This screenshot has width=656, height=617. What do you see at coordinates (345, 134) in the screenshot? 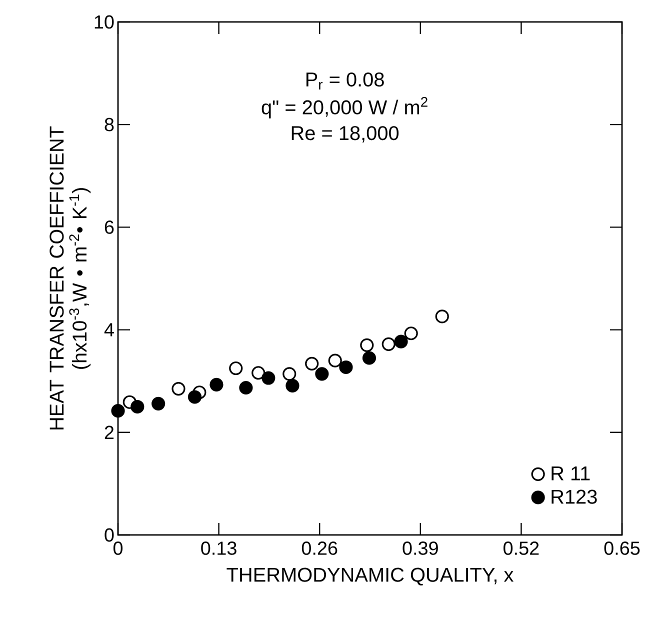
I see `annotation: Re = 18,000` at bounding box center [345, 134].